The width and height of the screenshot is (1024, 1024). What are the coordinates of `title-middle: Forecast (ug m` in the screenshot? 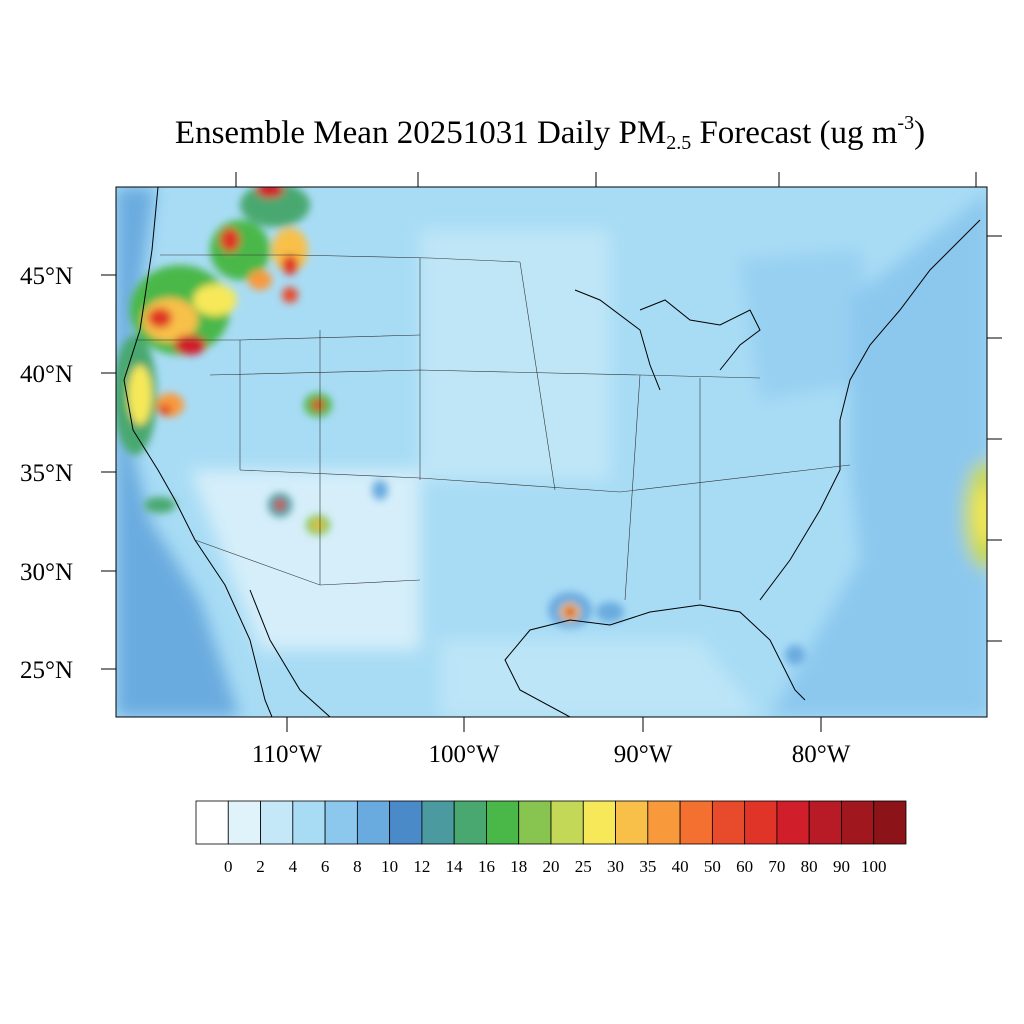 It's located at (794, 133).